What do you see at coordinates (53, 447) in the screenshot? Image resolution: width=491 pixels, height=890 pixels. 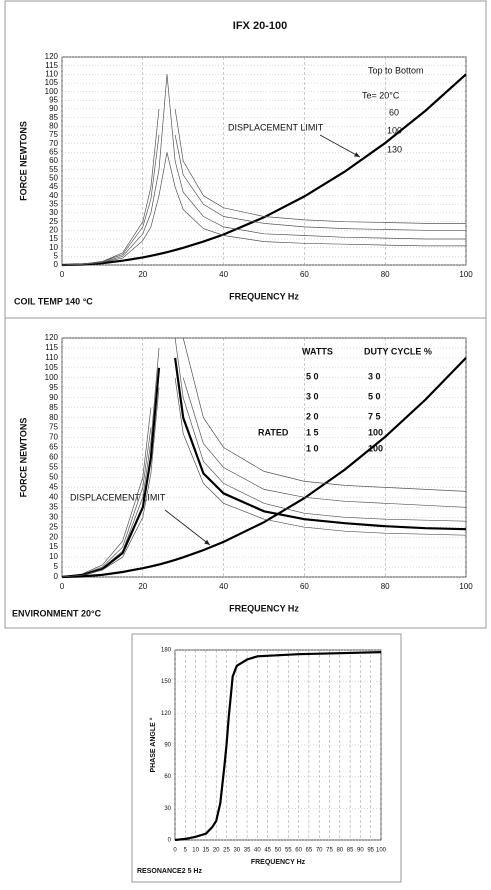 I see `y-tick-label: 65` at bounding box center [53, 447].